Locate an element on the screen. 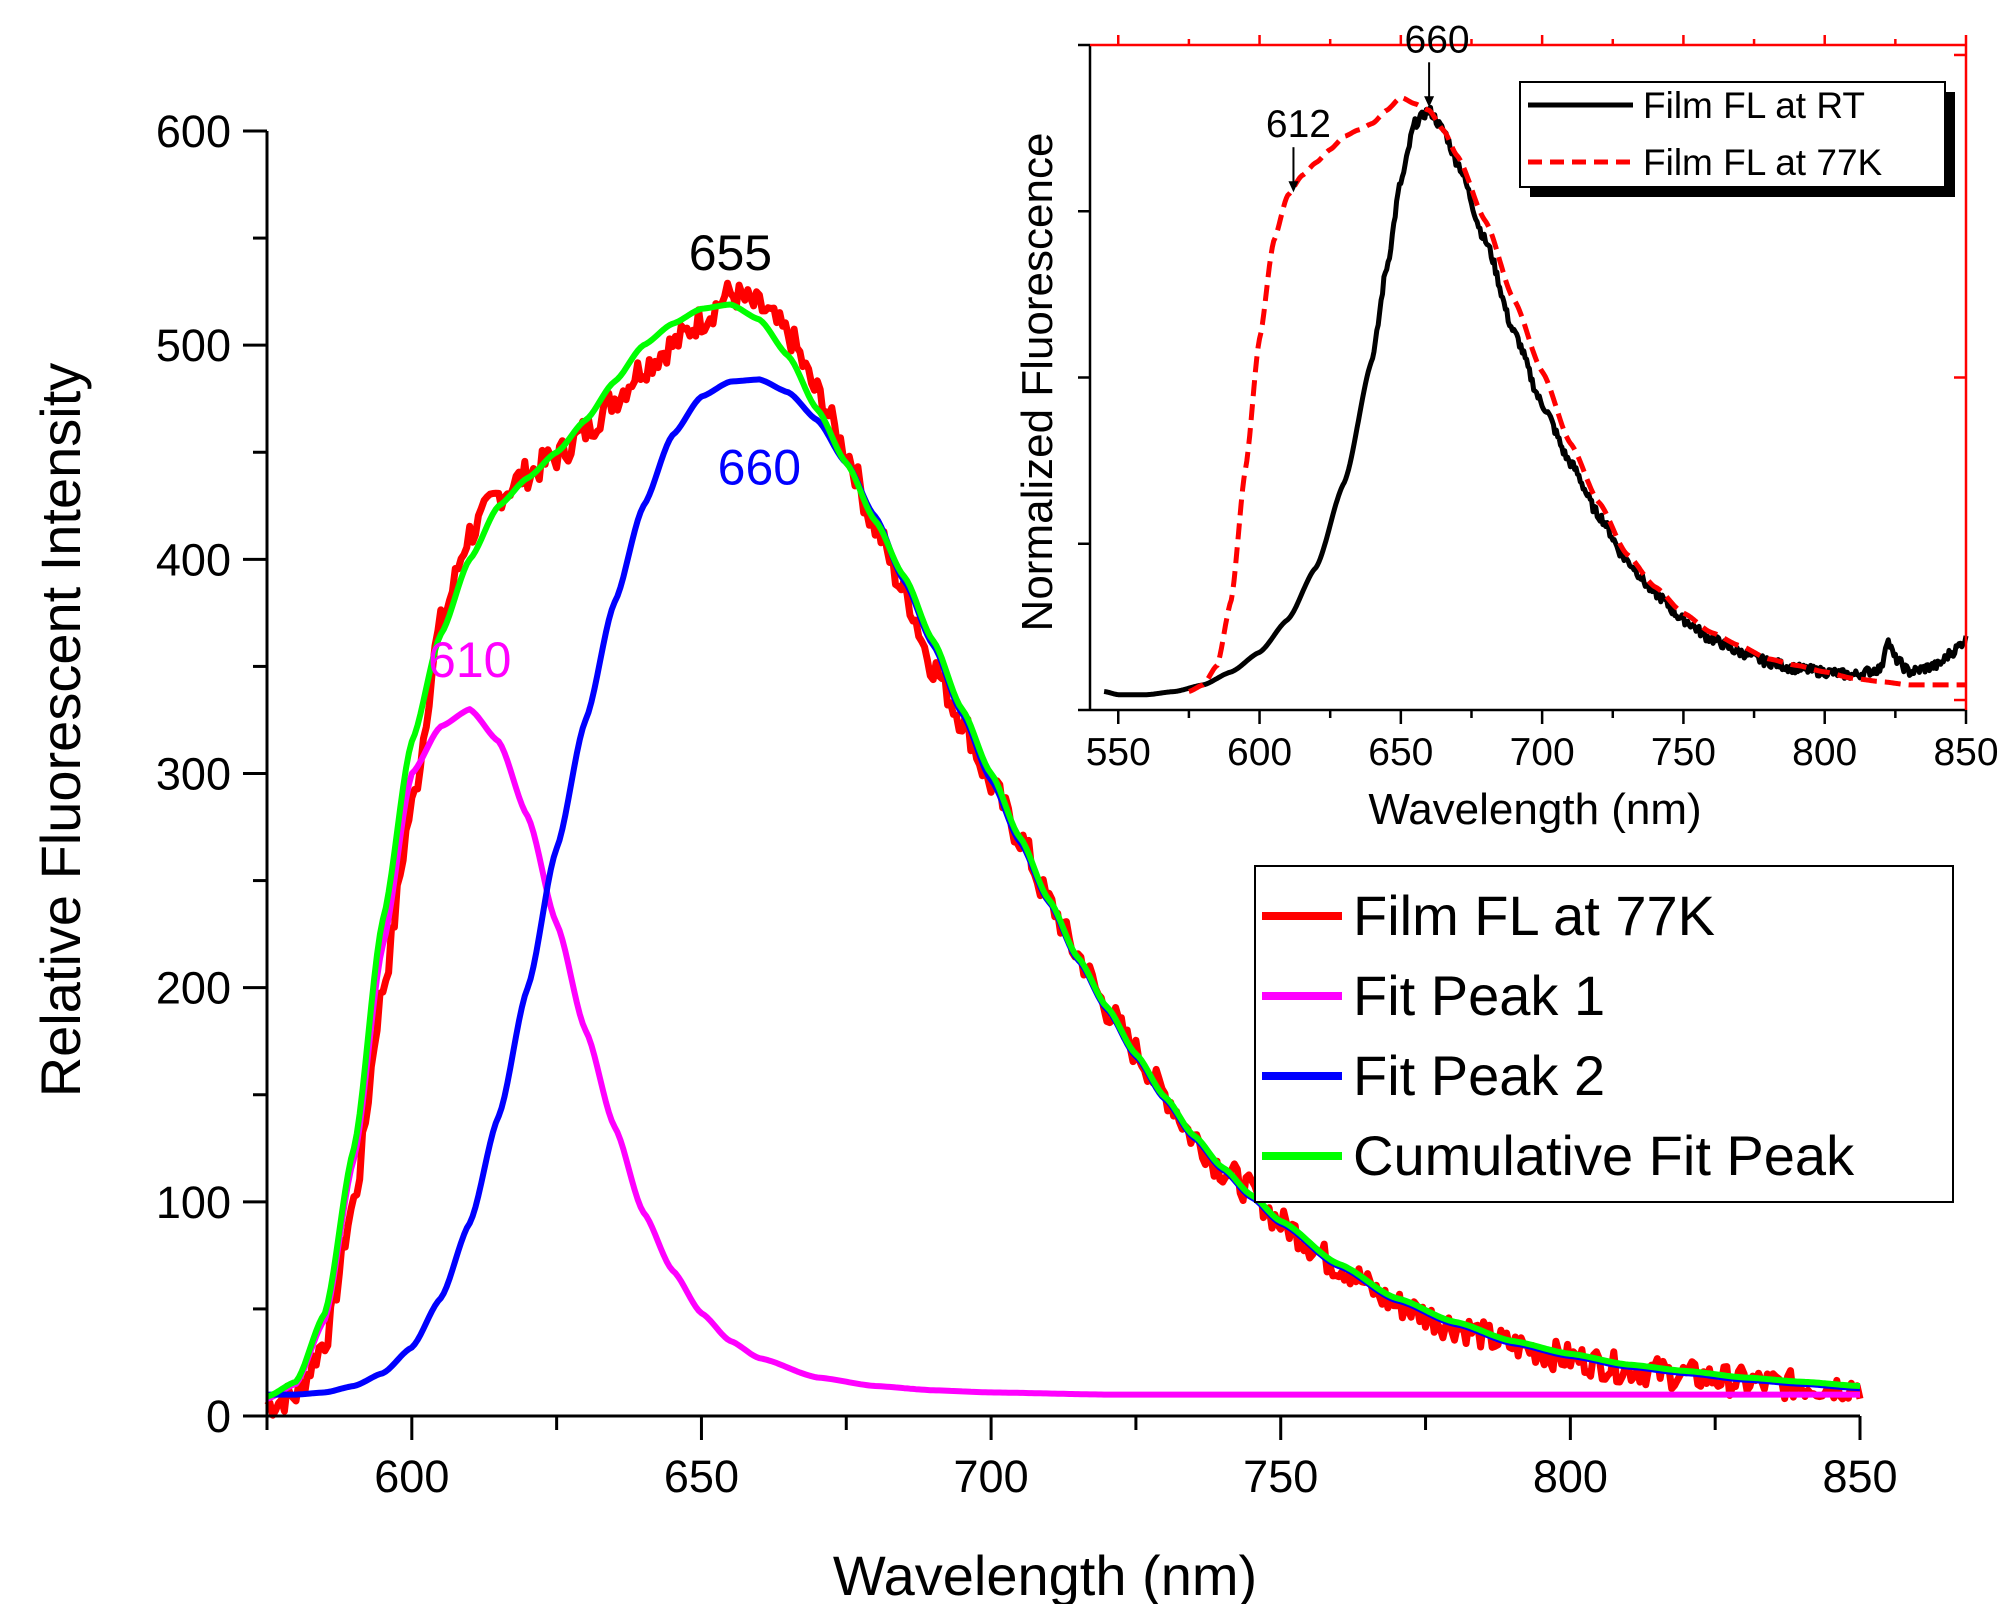  main-legend-box is located at coordinates (1604, 1034).